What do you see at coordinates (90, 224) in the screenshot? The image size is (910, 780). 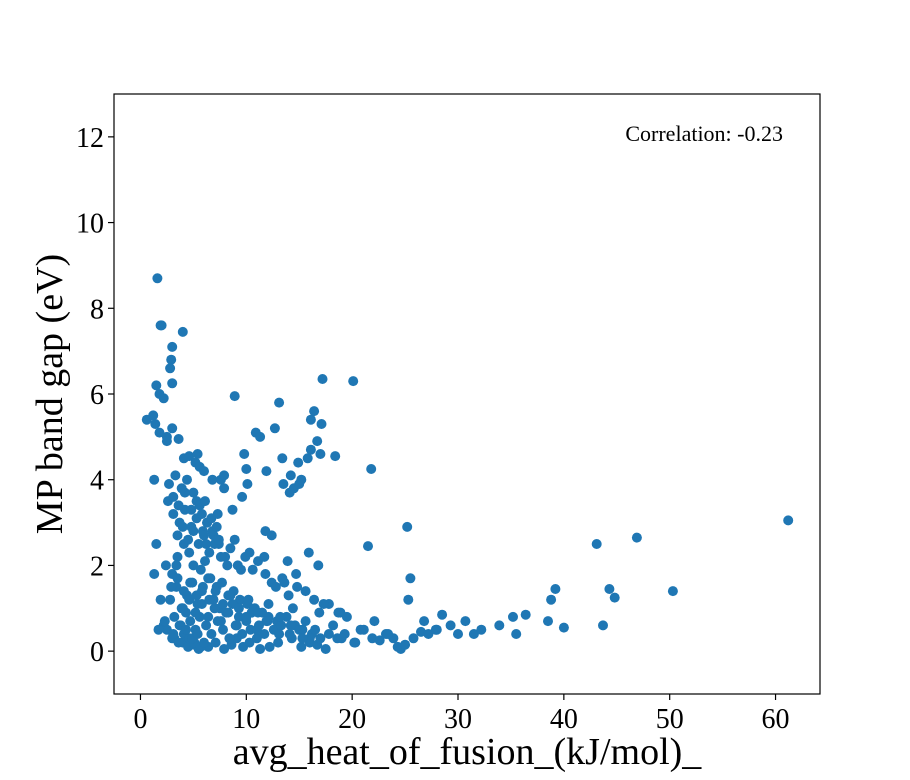 I see `y-tick-label: 10` at bounding box center [90, 224].